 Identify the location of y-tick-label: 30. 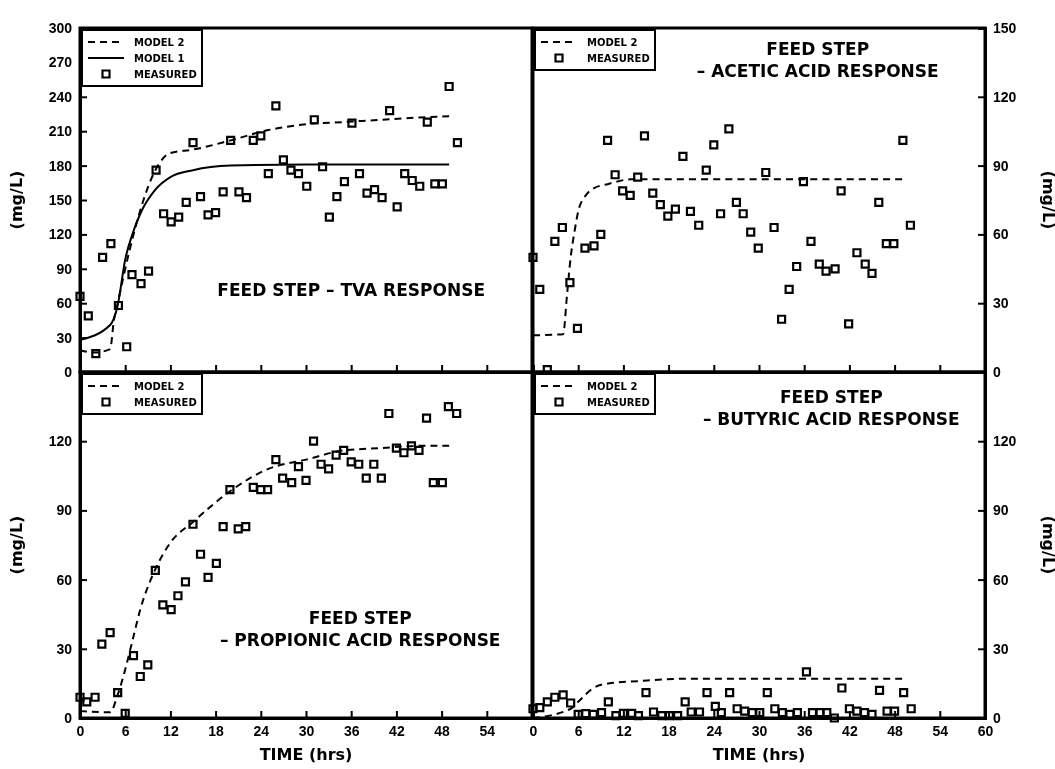
(1001, 303).